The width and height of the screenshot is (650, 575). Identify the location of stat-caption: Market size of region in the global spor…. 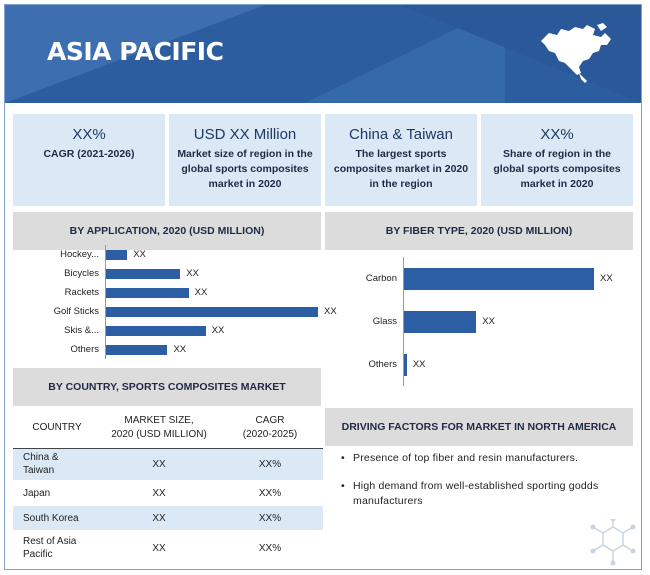
(245, 169).